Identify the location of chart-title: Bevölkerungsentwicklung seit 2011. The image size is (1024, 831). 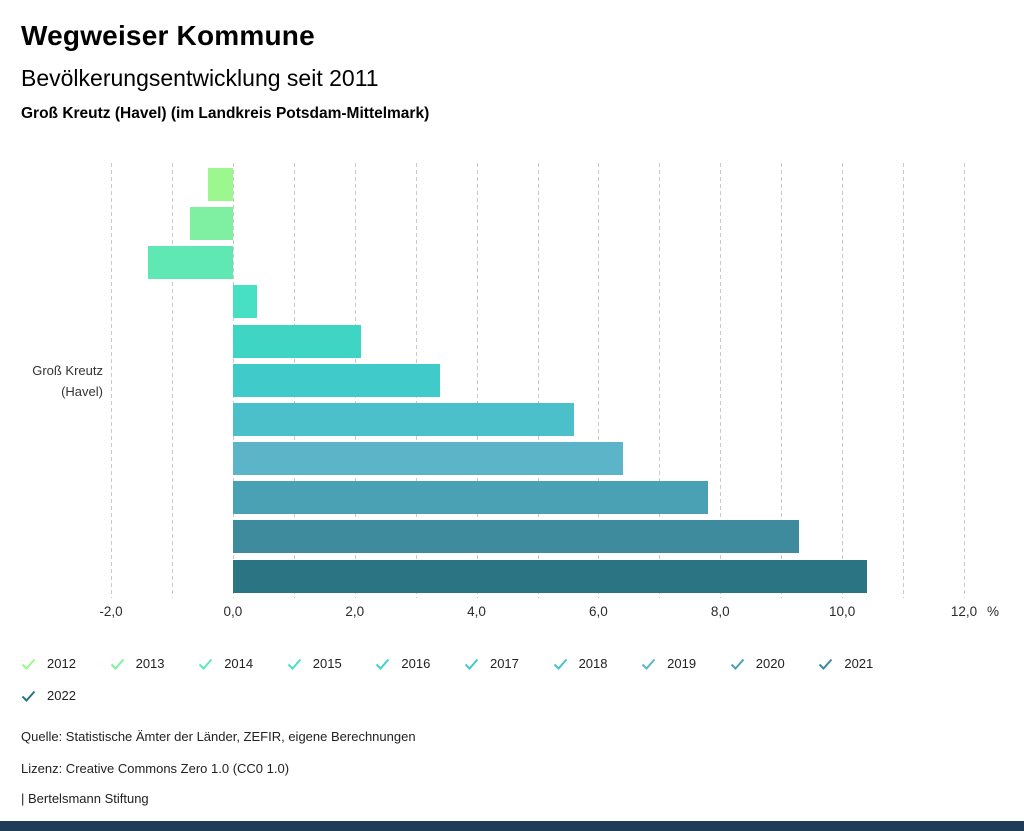
(200, 78).